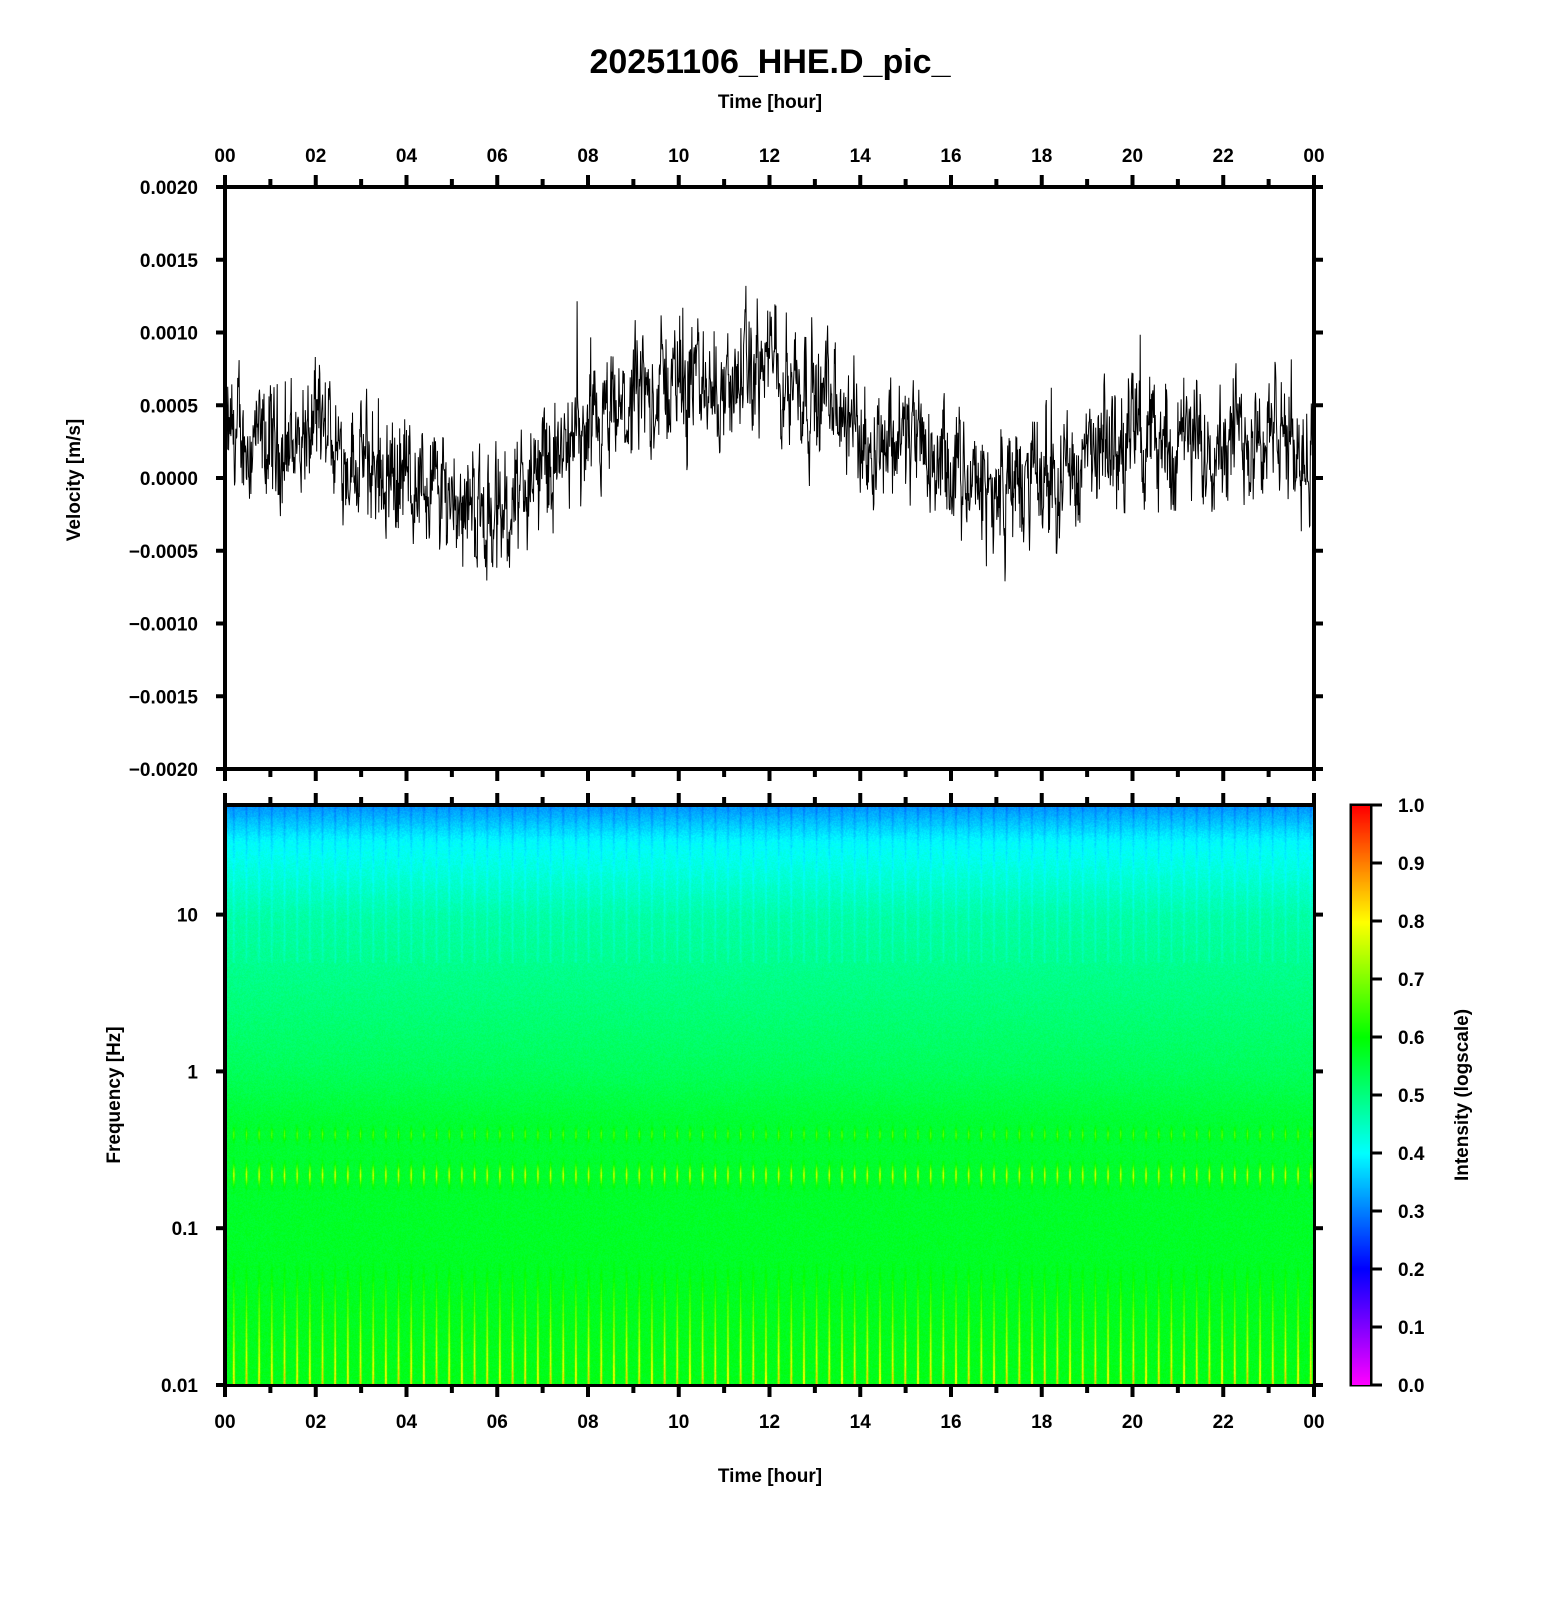 The height and width of the screenshot is (1600, 1556). What do you see at coordinates (770, 1476) in the screenshot?
I see `bottom-x-axis-label: Time [hour]` at bounding box center [770, 1476].